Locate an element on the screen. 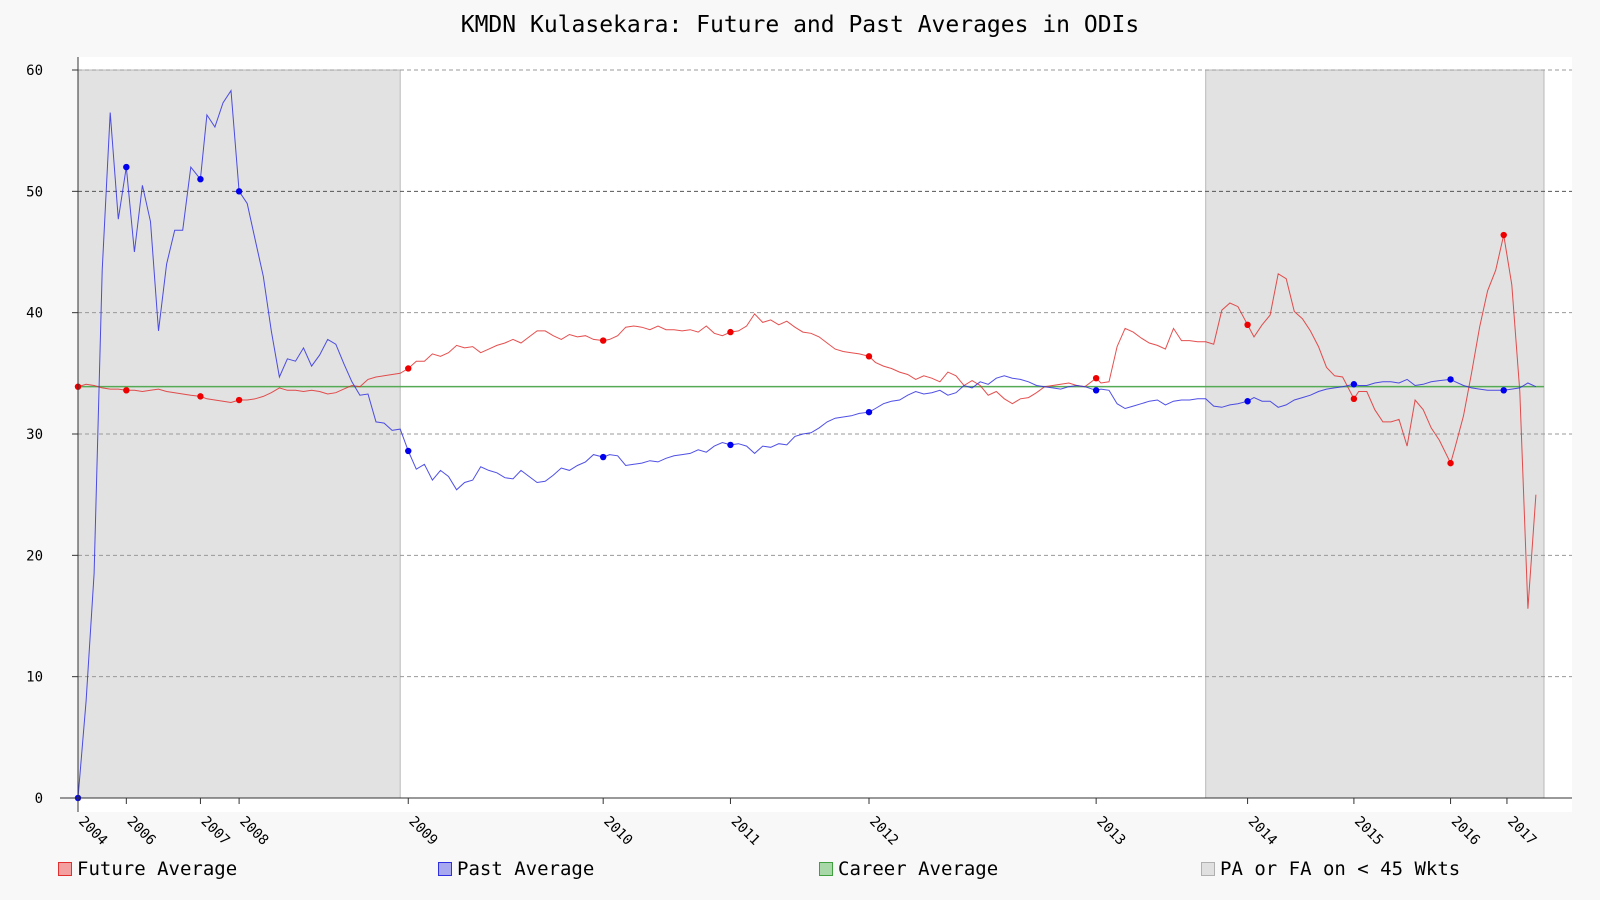 The image size is (1600, 900). legend-item-low-wickets: PA or FA on < 45 Wkts is located at coordinates (1330, 869).